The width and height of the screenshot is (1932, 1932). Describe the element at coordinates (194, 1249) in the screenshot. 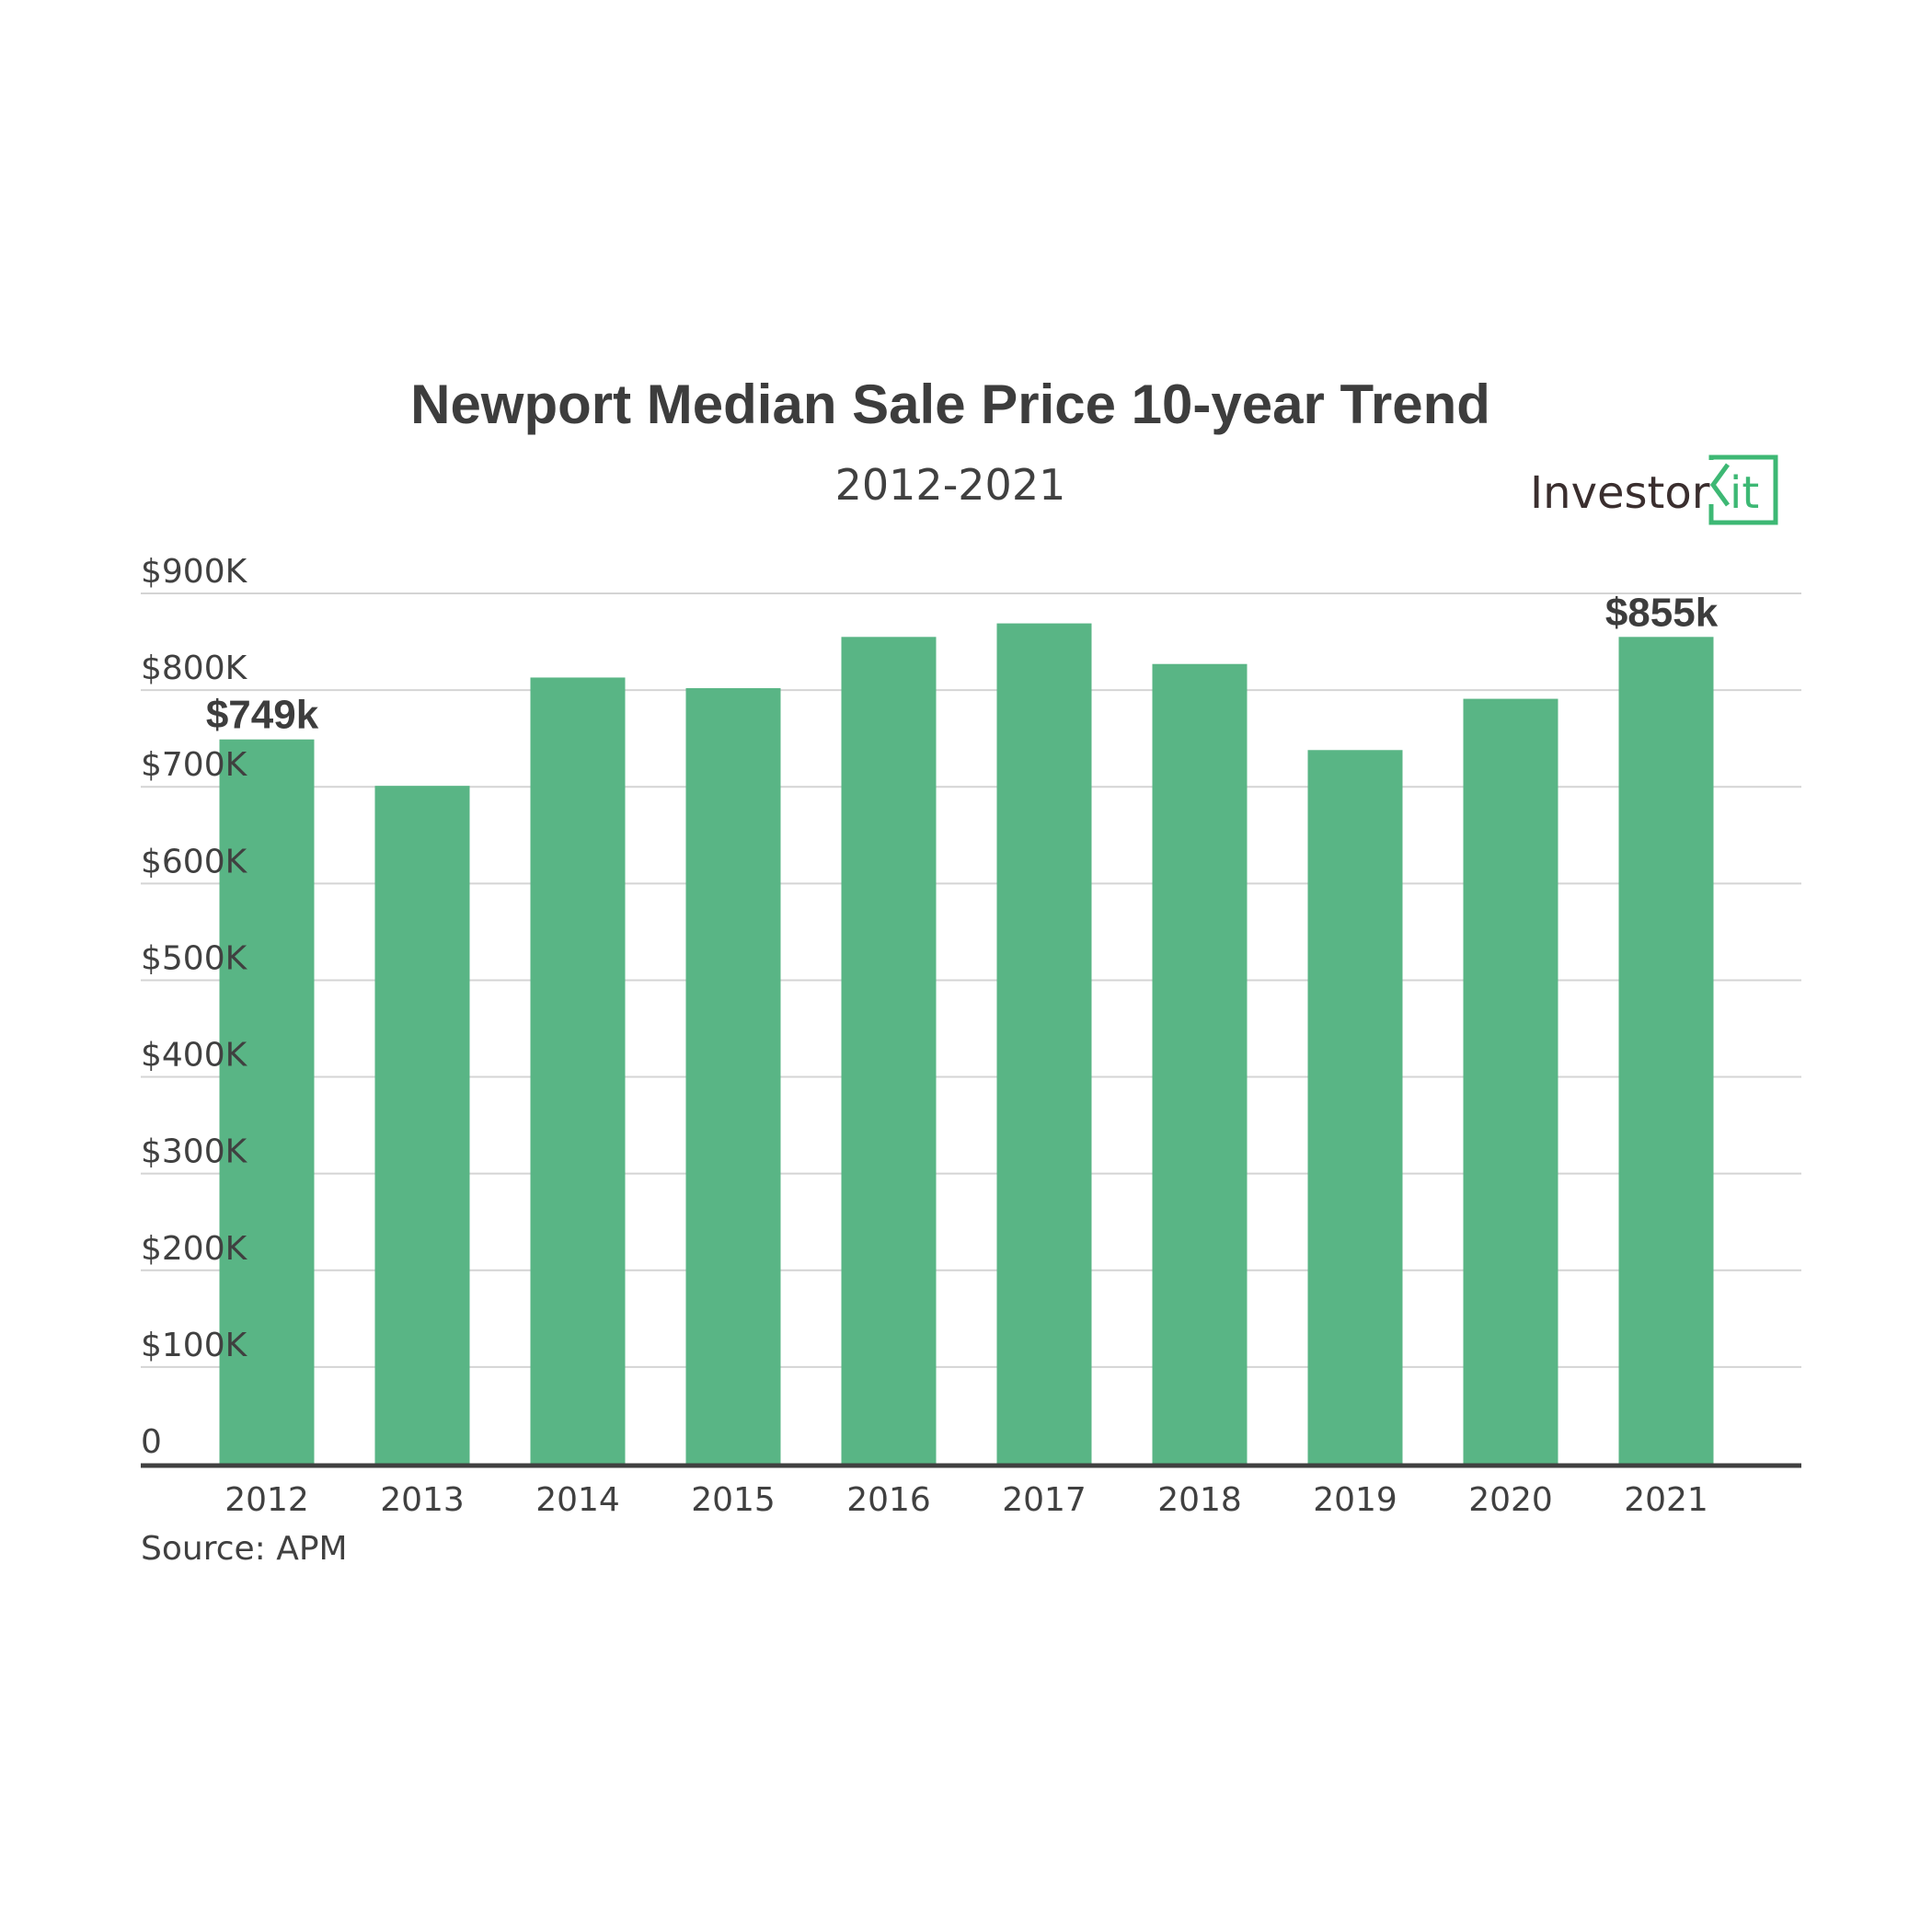

I see `y-tick-label: $200K` at that location.